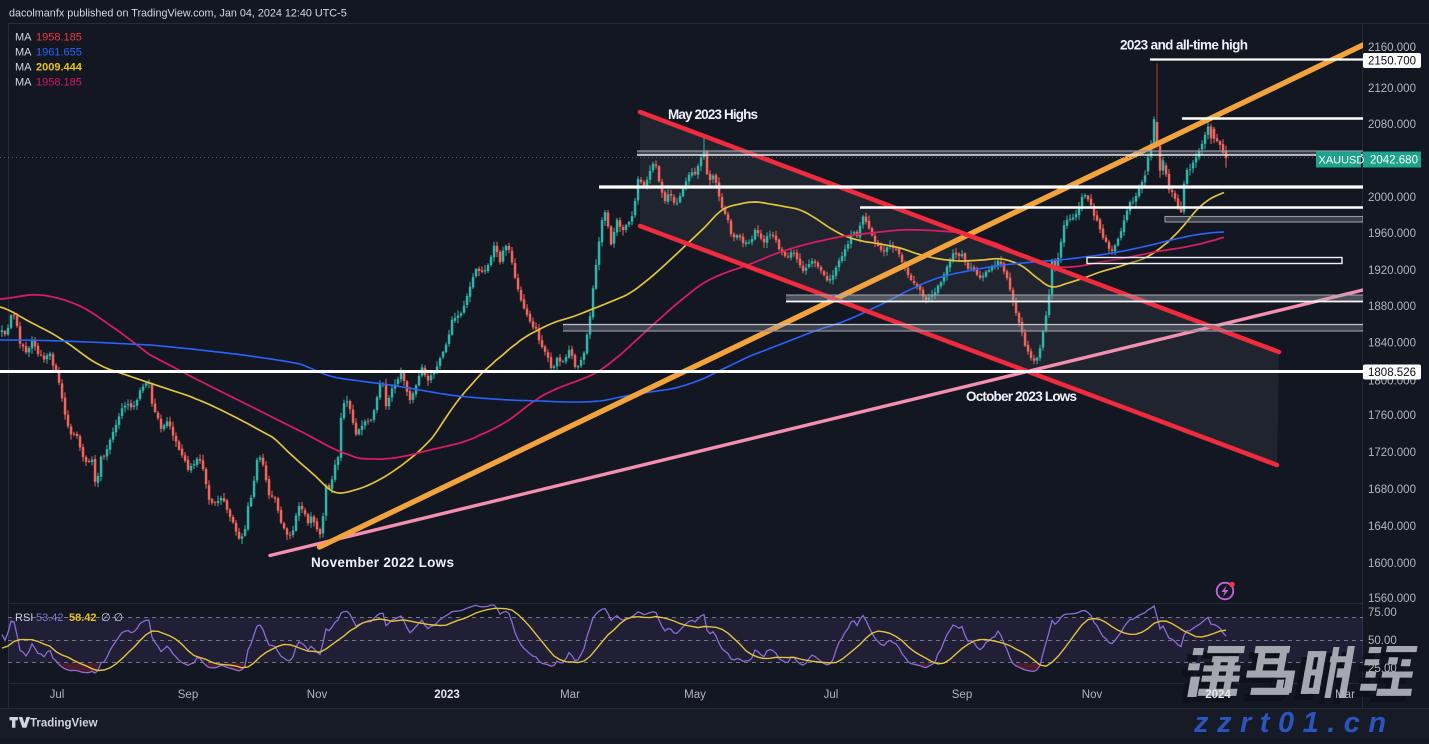 This screenshot has width=1429, height=744. Describe the element at coordinates (59, 68) in the screenshot. I see `svg-text: 2009.444` at that location.